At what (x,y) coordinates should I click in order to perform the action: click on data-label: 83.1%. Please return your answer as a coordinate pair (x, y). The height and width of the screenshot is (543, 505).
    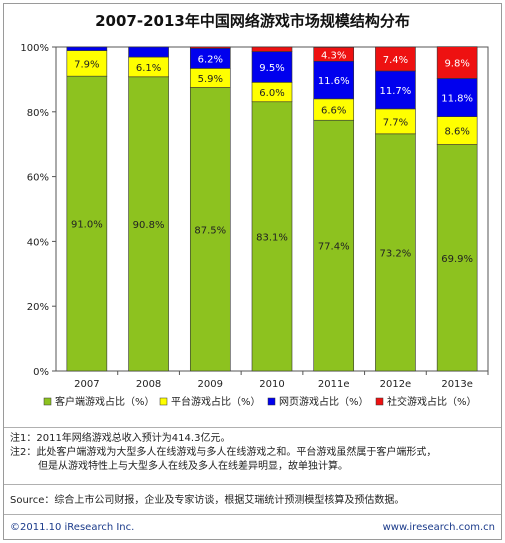
    Looking at the image, I should click on (272, 237).